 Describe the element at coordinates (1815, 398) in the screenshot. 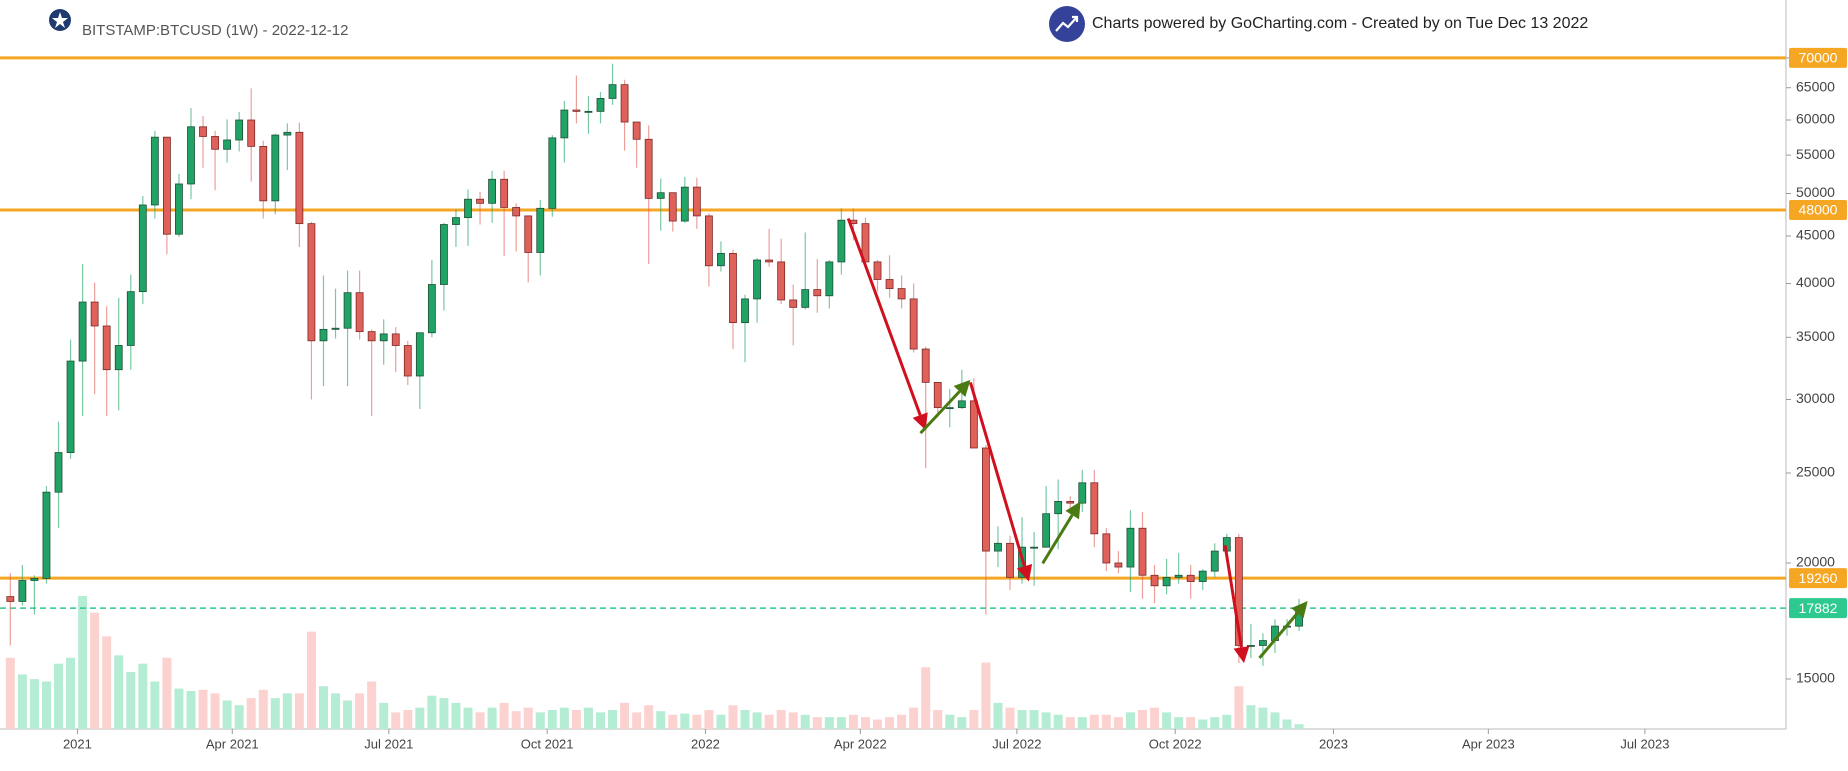

I see `y-tick-label: 30000` at that location.